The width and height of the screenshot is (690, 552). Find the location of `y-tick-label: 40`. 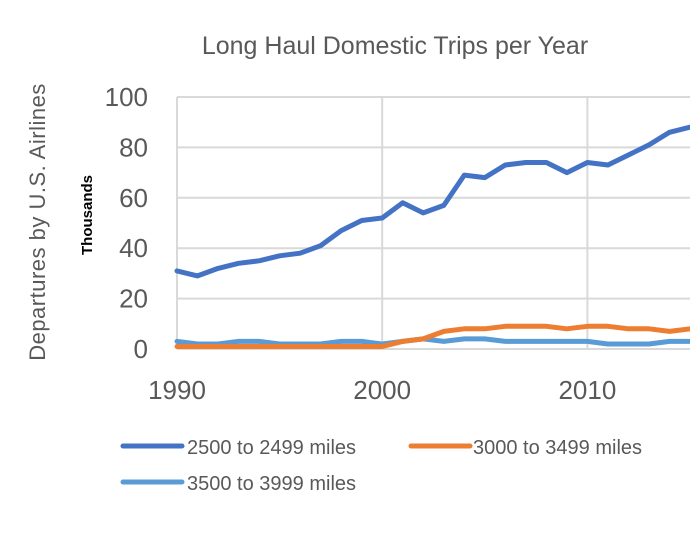

y-tick-label: 40 is located at coordinates (133, 248).